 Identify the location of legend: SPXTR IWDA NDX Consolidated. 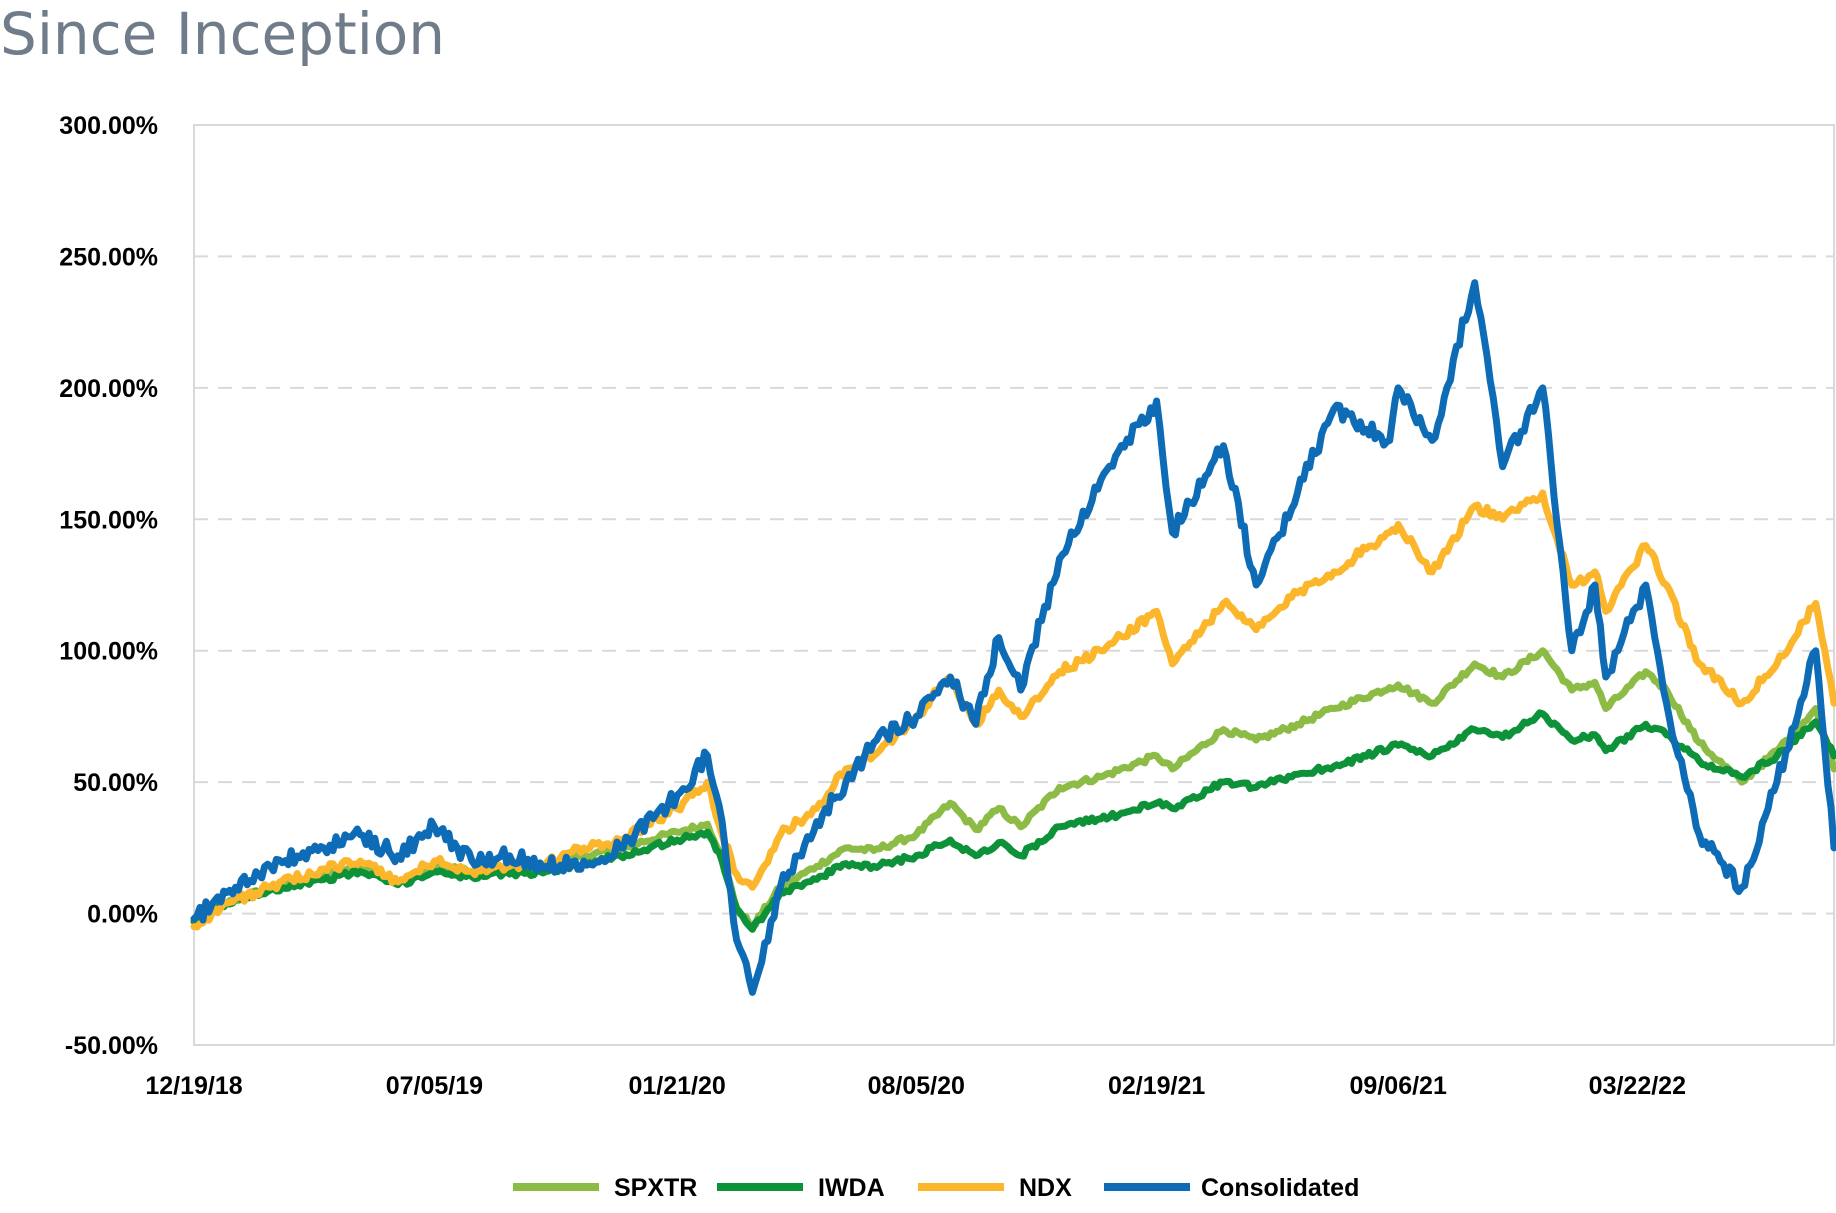
(936, 1188).